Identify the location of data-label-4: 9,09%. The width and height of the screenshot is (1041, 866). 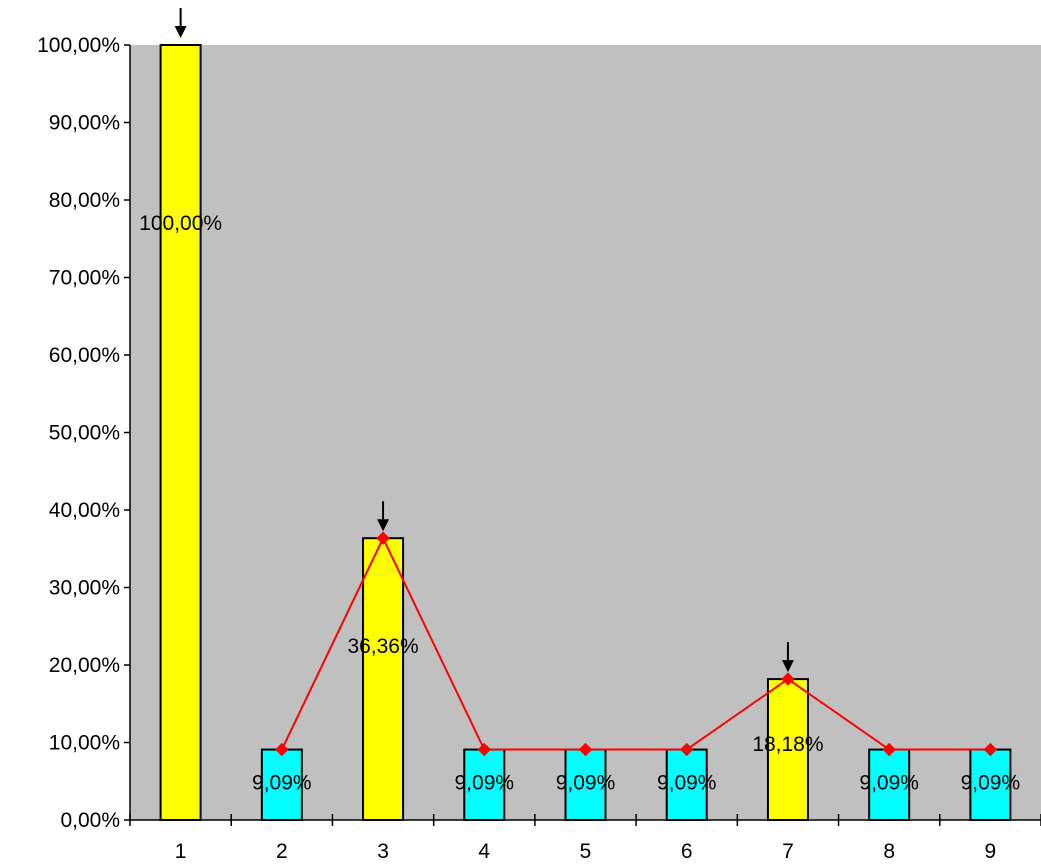
(485, 783).